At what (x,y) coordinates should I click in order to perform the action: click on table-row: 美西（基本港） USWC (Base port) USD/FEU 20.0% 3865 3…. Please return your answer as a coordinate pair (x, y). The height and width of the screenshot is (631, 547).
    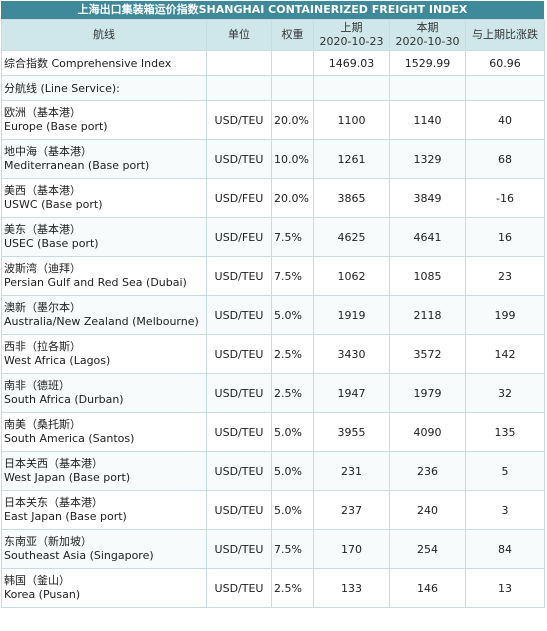
    Looking at the image, I should click on (273, 198).